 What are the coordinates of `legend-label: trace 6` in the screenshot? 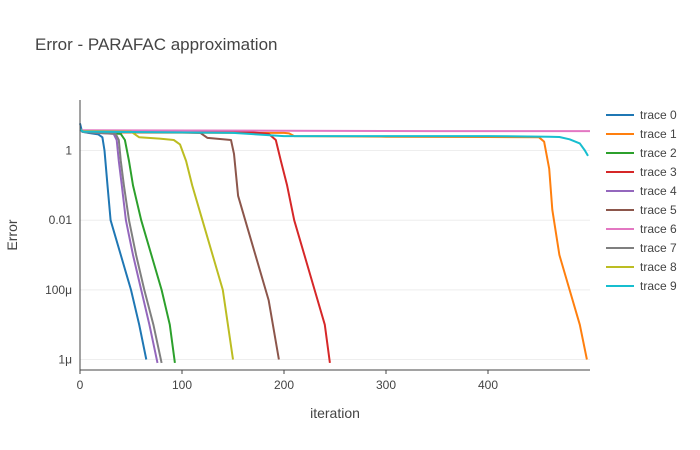 It's located at (658, 229).